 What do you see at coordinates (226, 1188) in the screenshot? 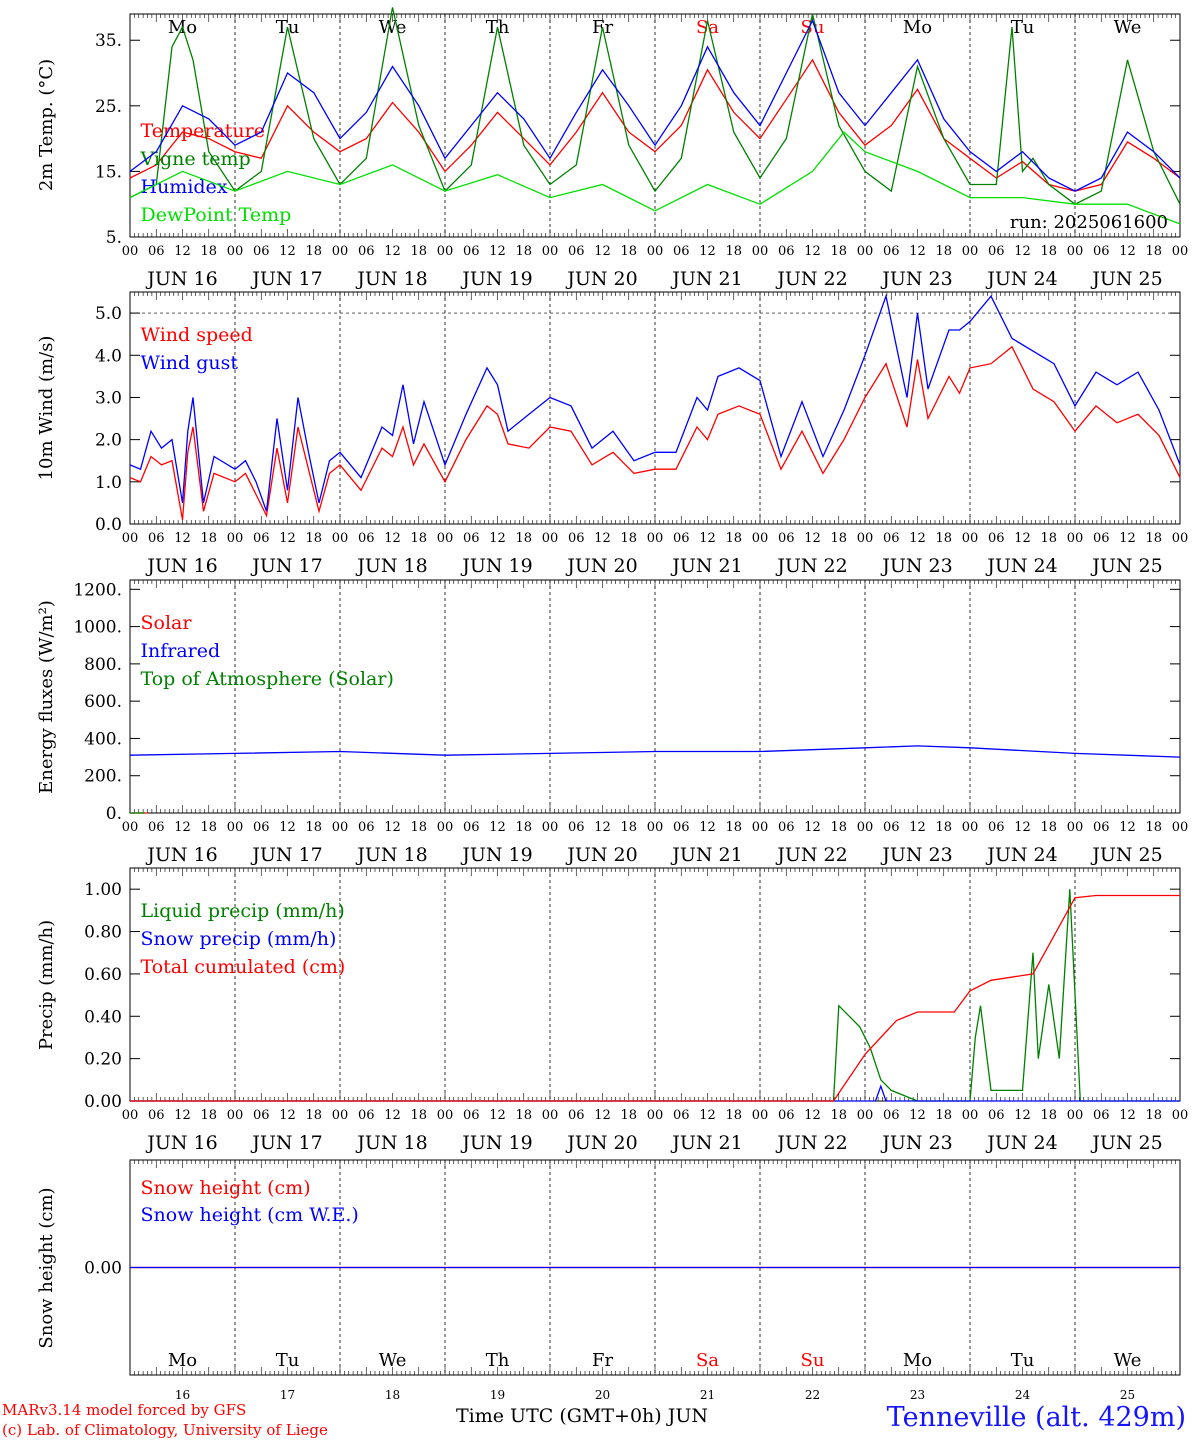
I see `legend-entry: Snow height (cm)` at bounding box center [226, 1188].